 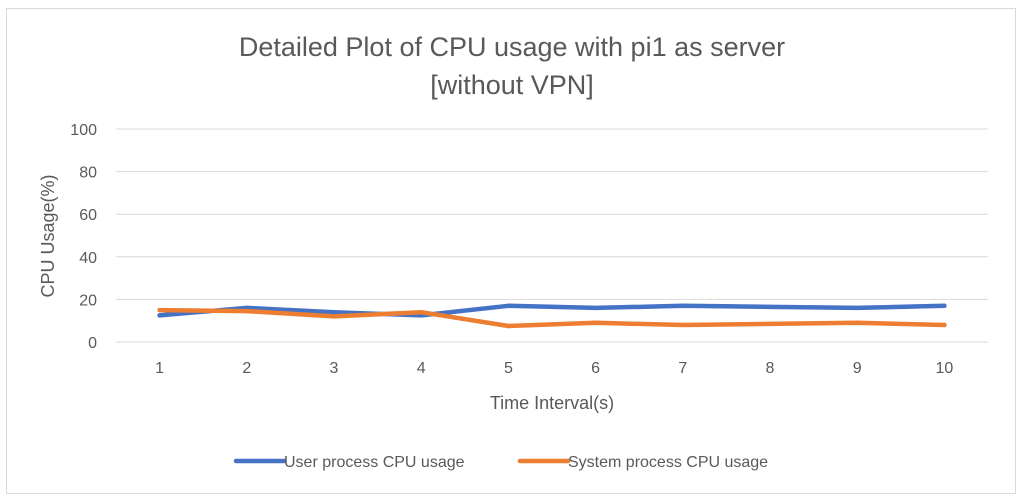 I want to click on series-lines, so click(x=552, y=316).